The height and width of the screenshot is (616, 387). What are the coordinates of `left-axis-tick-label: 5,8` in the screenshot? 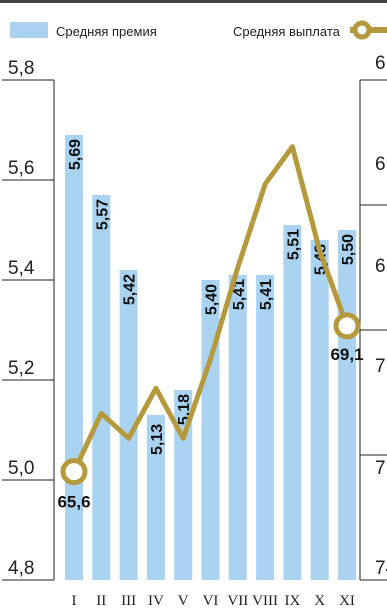 It's located at (21, 68).